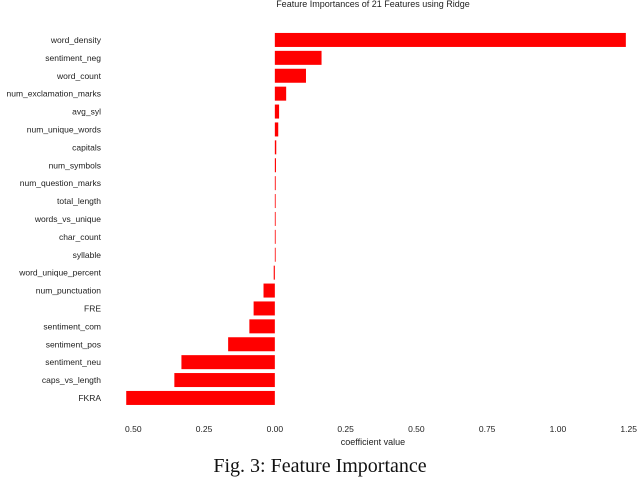  I want to click on y-label-total-length: total_length, so click(79, 201).